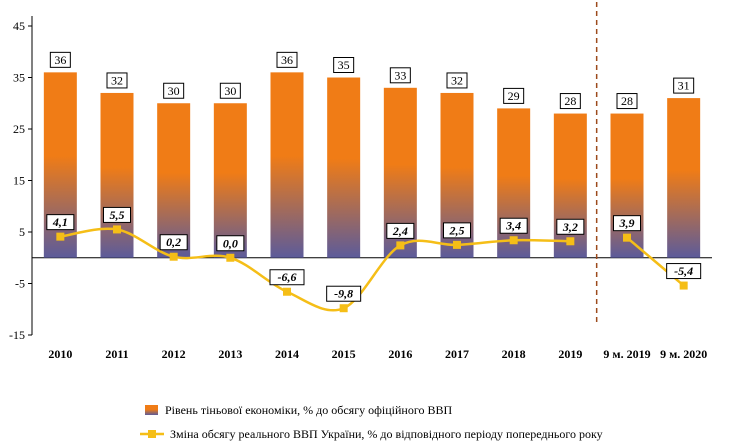 Image resolution: width=740 pixels, height=447 pixels. What do you see at coordinates (19, 181) in the screenshot?
I see `y-tick-label: 15` at bounding box center [19, 181].